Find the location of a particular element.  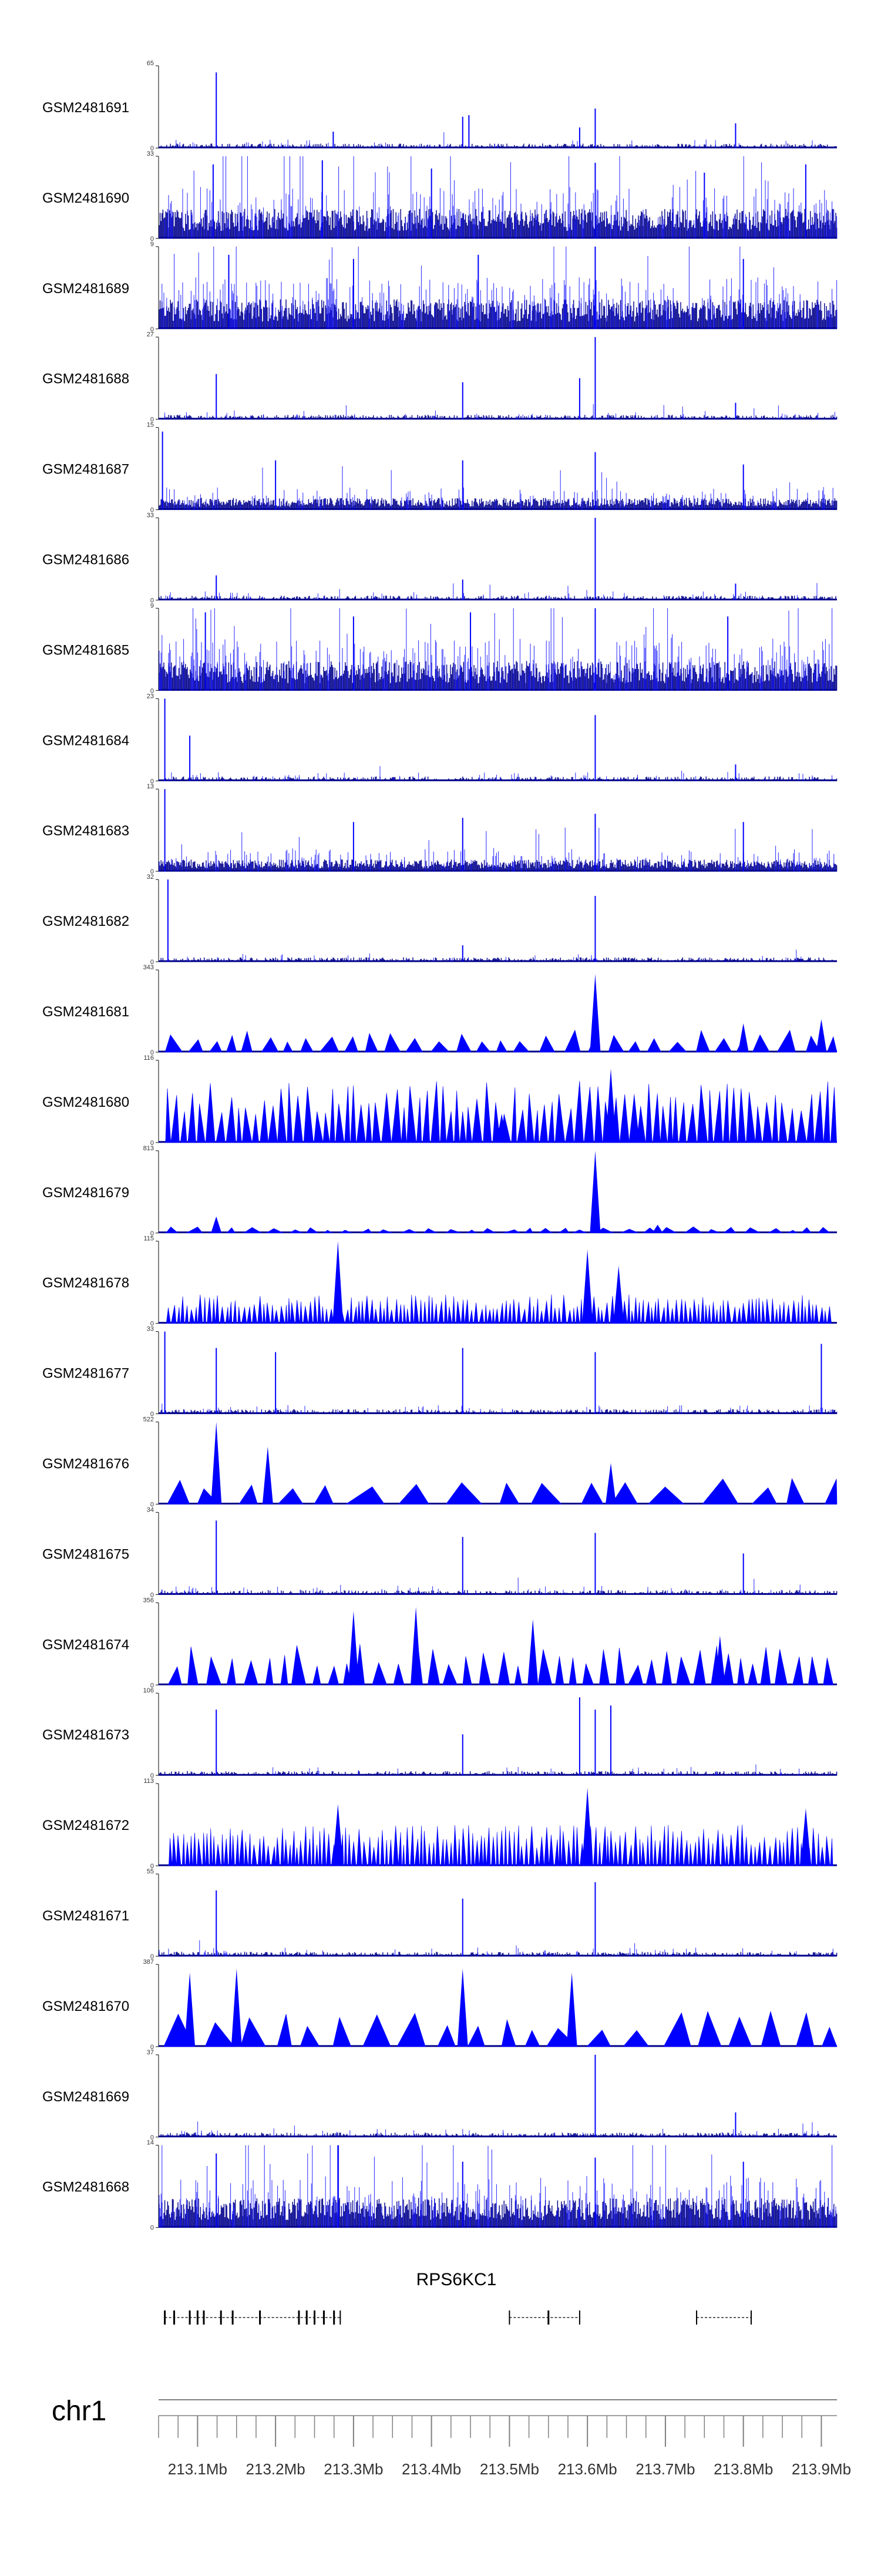

track-GSM2481681: GSM2481681 343 0 is located at coordinates (440, 1010).